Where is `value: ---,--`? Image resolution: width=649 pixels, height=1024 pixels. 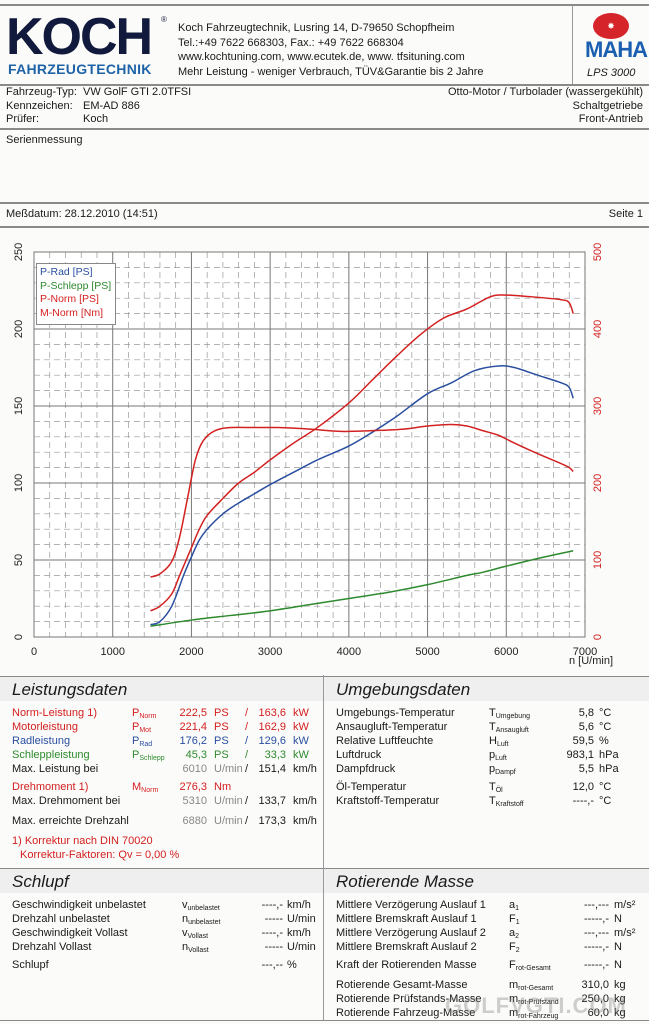 value: ---,-- is located at coordinates (272, 965).